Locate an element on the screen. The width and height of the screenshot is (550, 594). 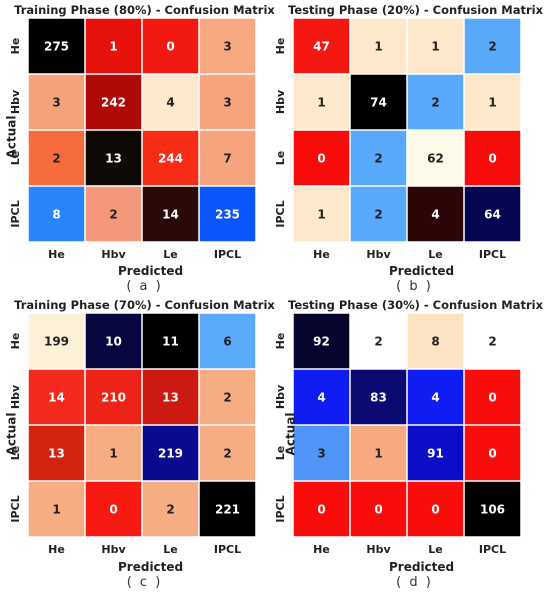
cell-value-label: 242 is located at coordinates (113, 103).